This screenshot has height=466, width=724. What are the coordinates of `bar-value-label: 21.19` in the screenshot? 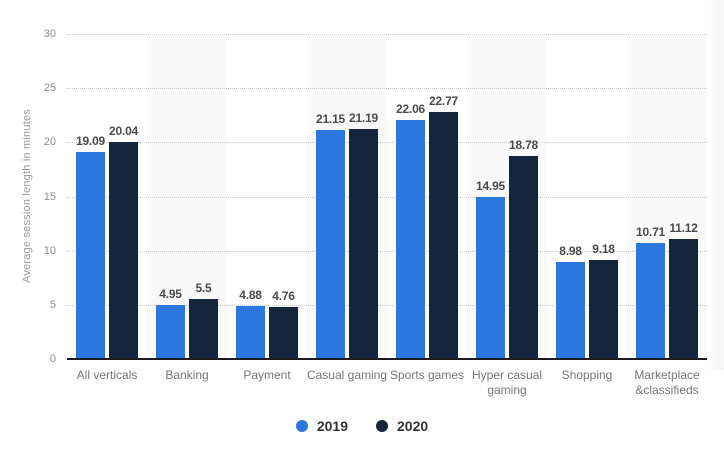 It's located at (363, 118).